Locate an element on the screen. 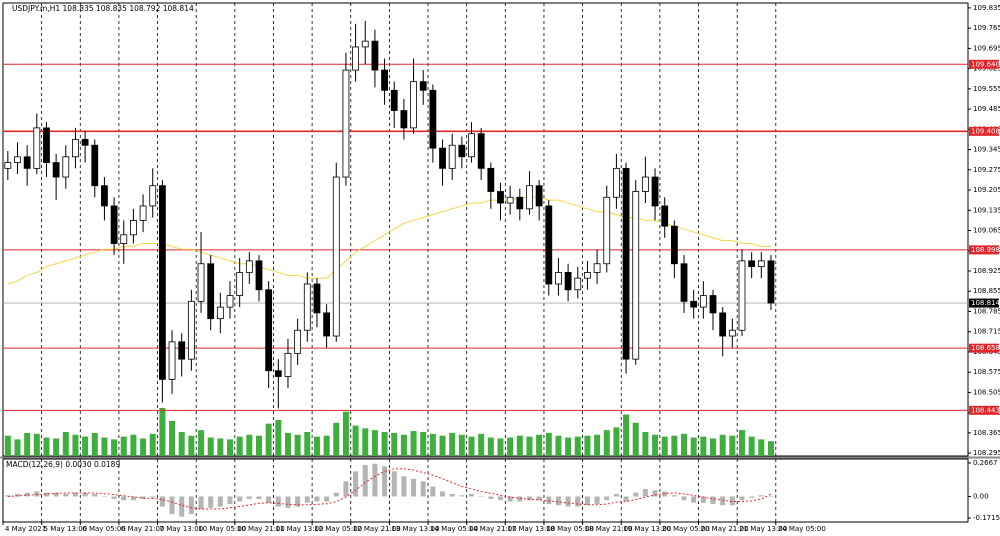  x-tick-label: 20 May 21:00 is located at coordinates (725, 529).